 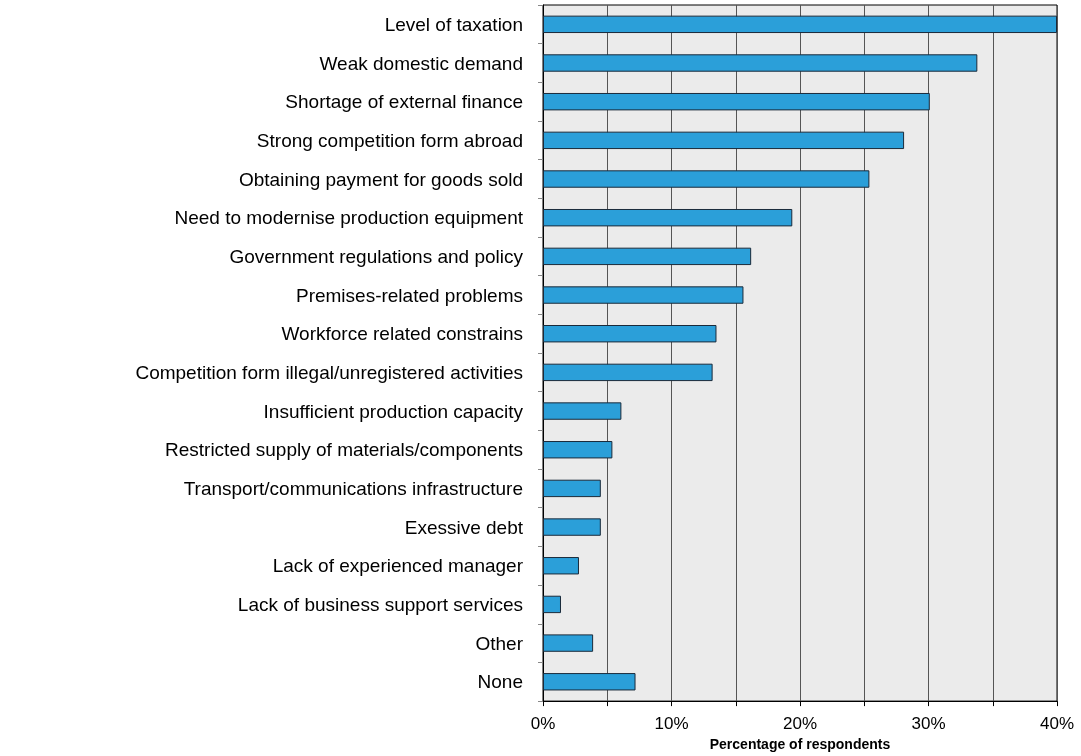 What do you see at coordinates (499, 643) in the screenshot?
I see `y-tick-label: Other` at bounding box center [499, 643].